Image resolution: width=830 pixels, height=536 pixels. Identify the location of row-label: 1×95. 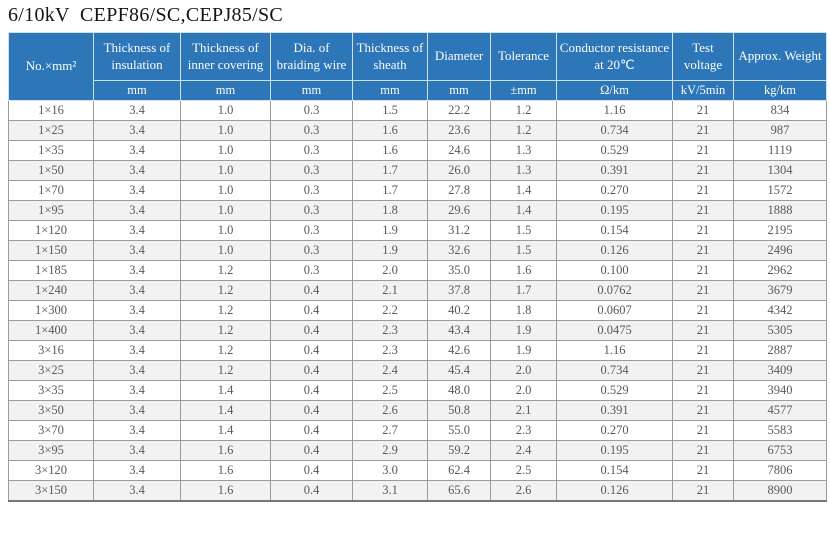
(51, 210).